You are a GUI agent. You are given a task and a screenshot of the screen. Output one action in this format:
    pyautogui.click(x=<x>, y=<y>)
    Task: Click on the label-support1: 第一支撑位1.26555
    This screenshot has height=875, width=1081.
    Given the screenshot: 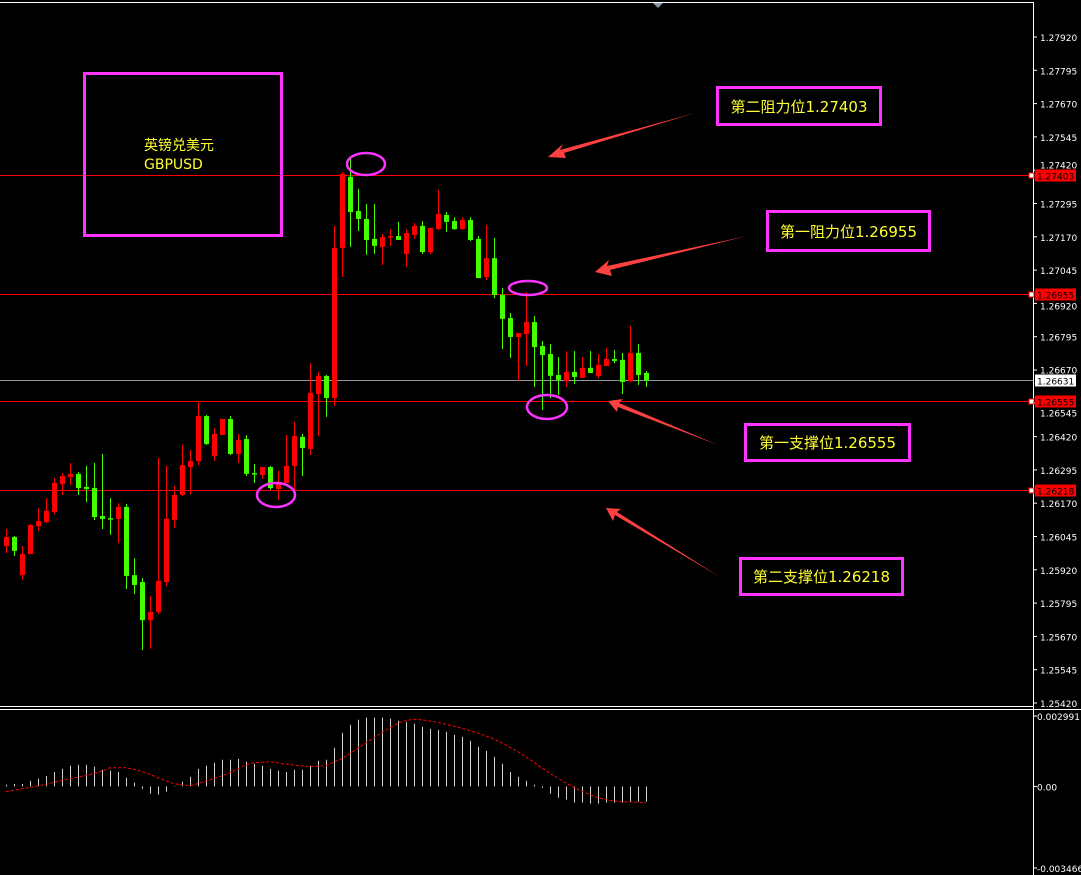 What is the action you would take?
    pyautogui.click(x=827, y=442)
    